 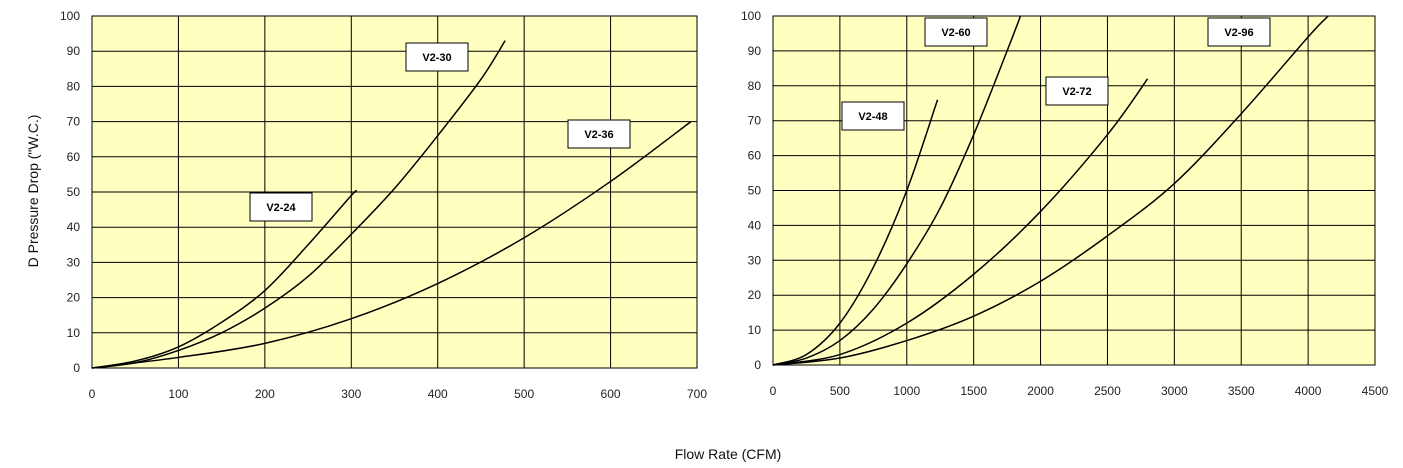 What do you see at coordinates (178, 394) in the screenshot?
I see `x-tick-label: 100` at bounding box center [178, 394].